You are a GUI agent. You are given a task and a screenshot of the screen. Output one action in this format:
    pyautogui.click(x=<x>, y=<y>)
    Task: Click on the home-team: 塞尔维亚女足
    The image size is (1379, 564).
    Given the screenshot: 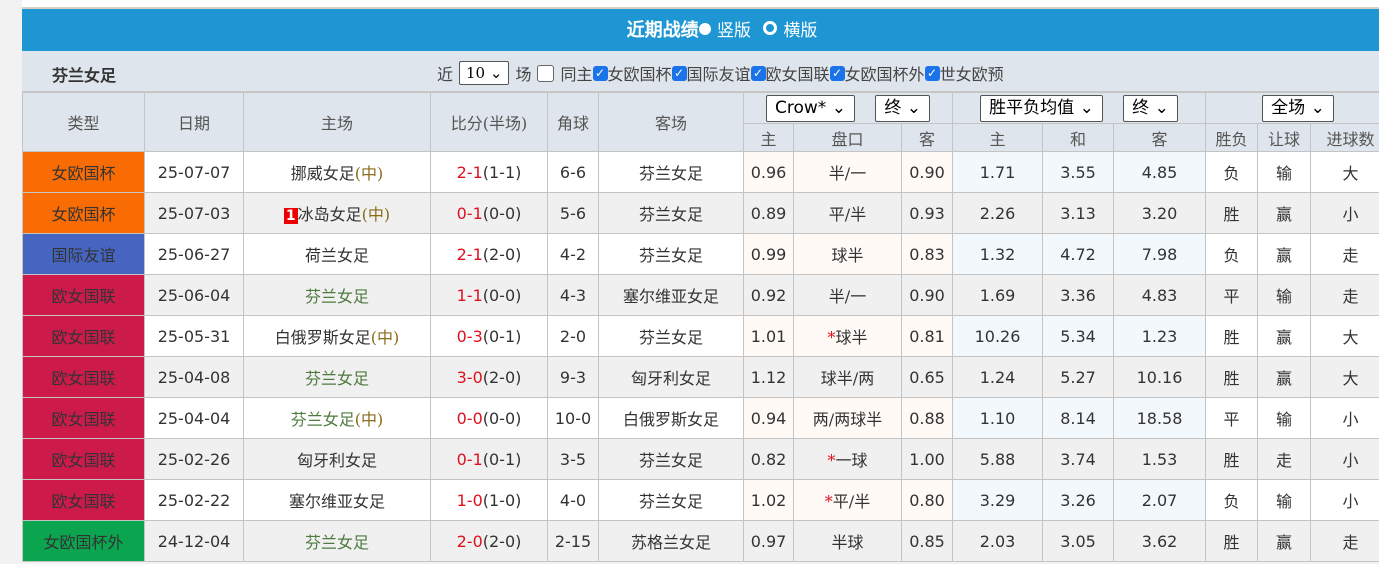 What is the action you would take?
    pyautogui.click(x=336, y=501)
    